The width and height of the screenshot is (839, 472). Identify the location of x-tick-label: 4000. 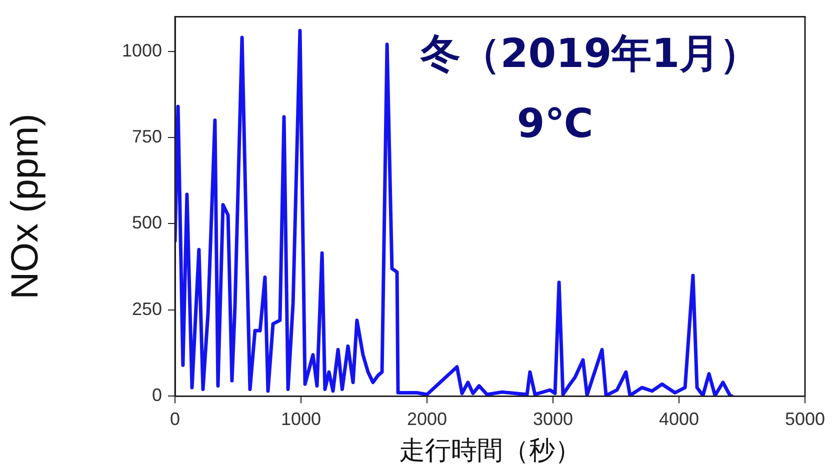
(679, 418).